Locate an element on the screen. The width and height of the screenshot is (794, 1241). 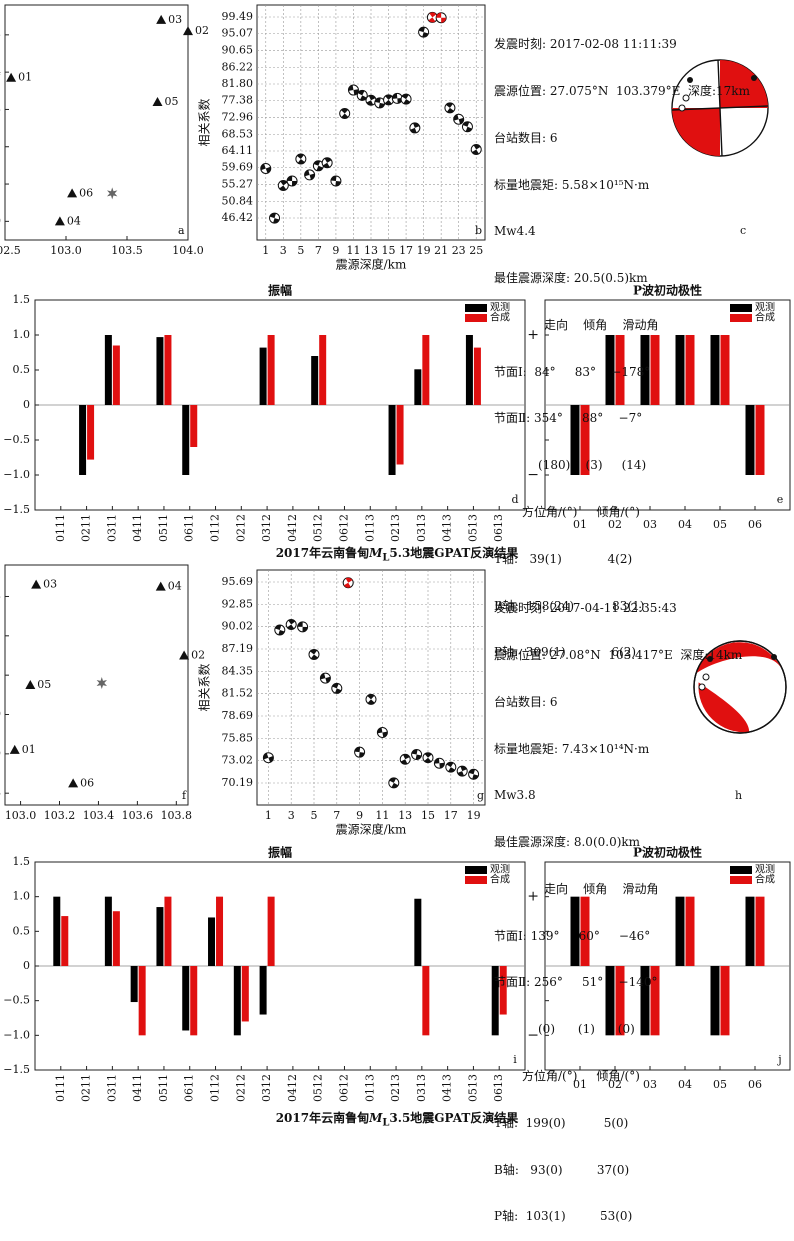
polarity-up is located at coordinates (774, 657).